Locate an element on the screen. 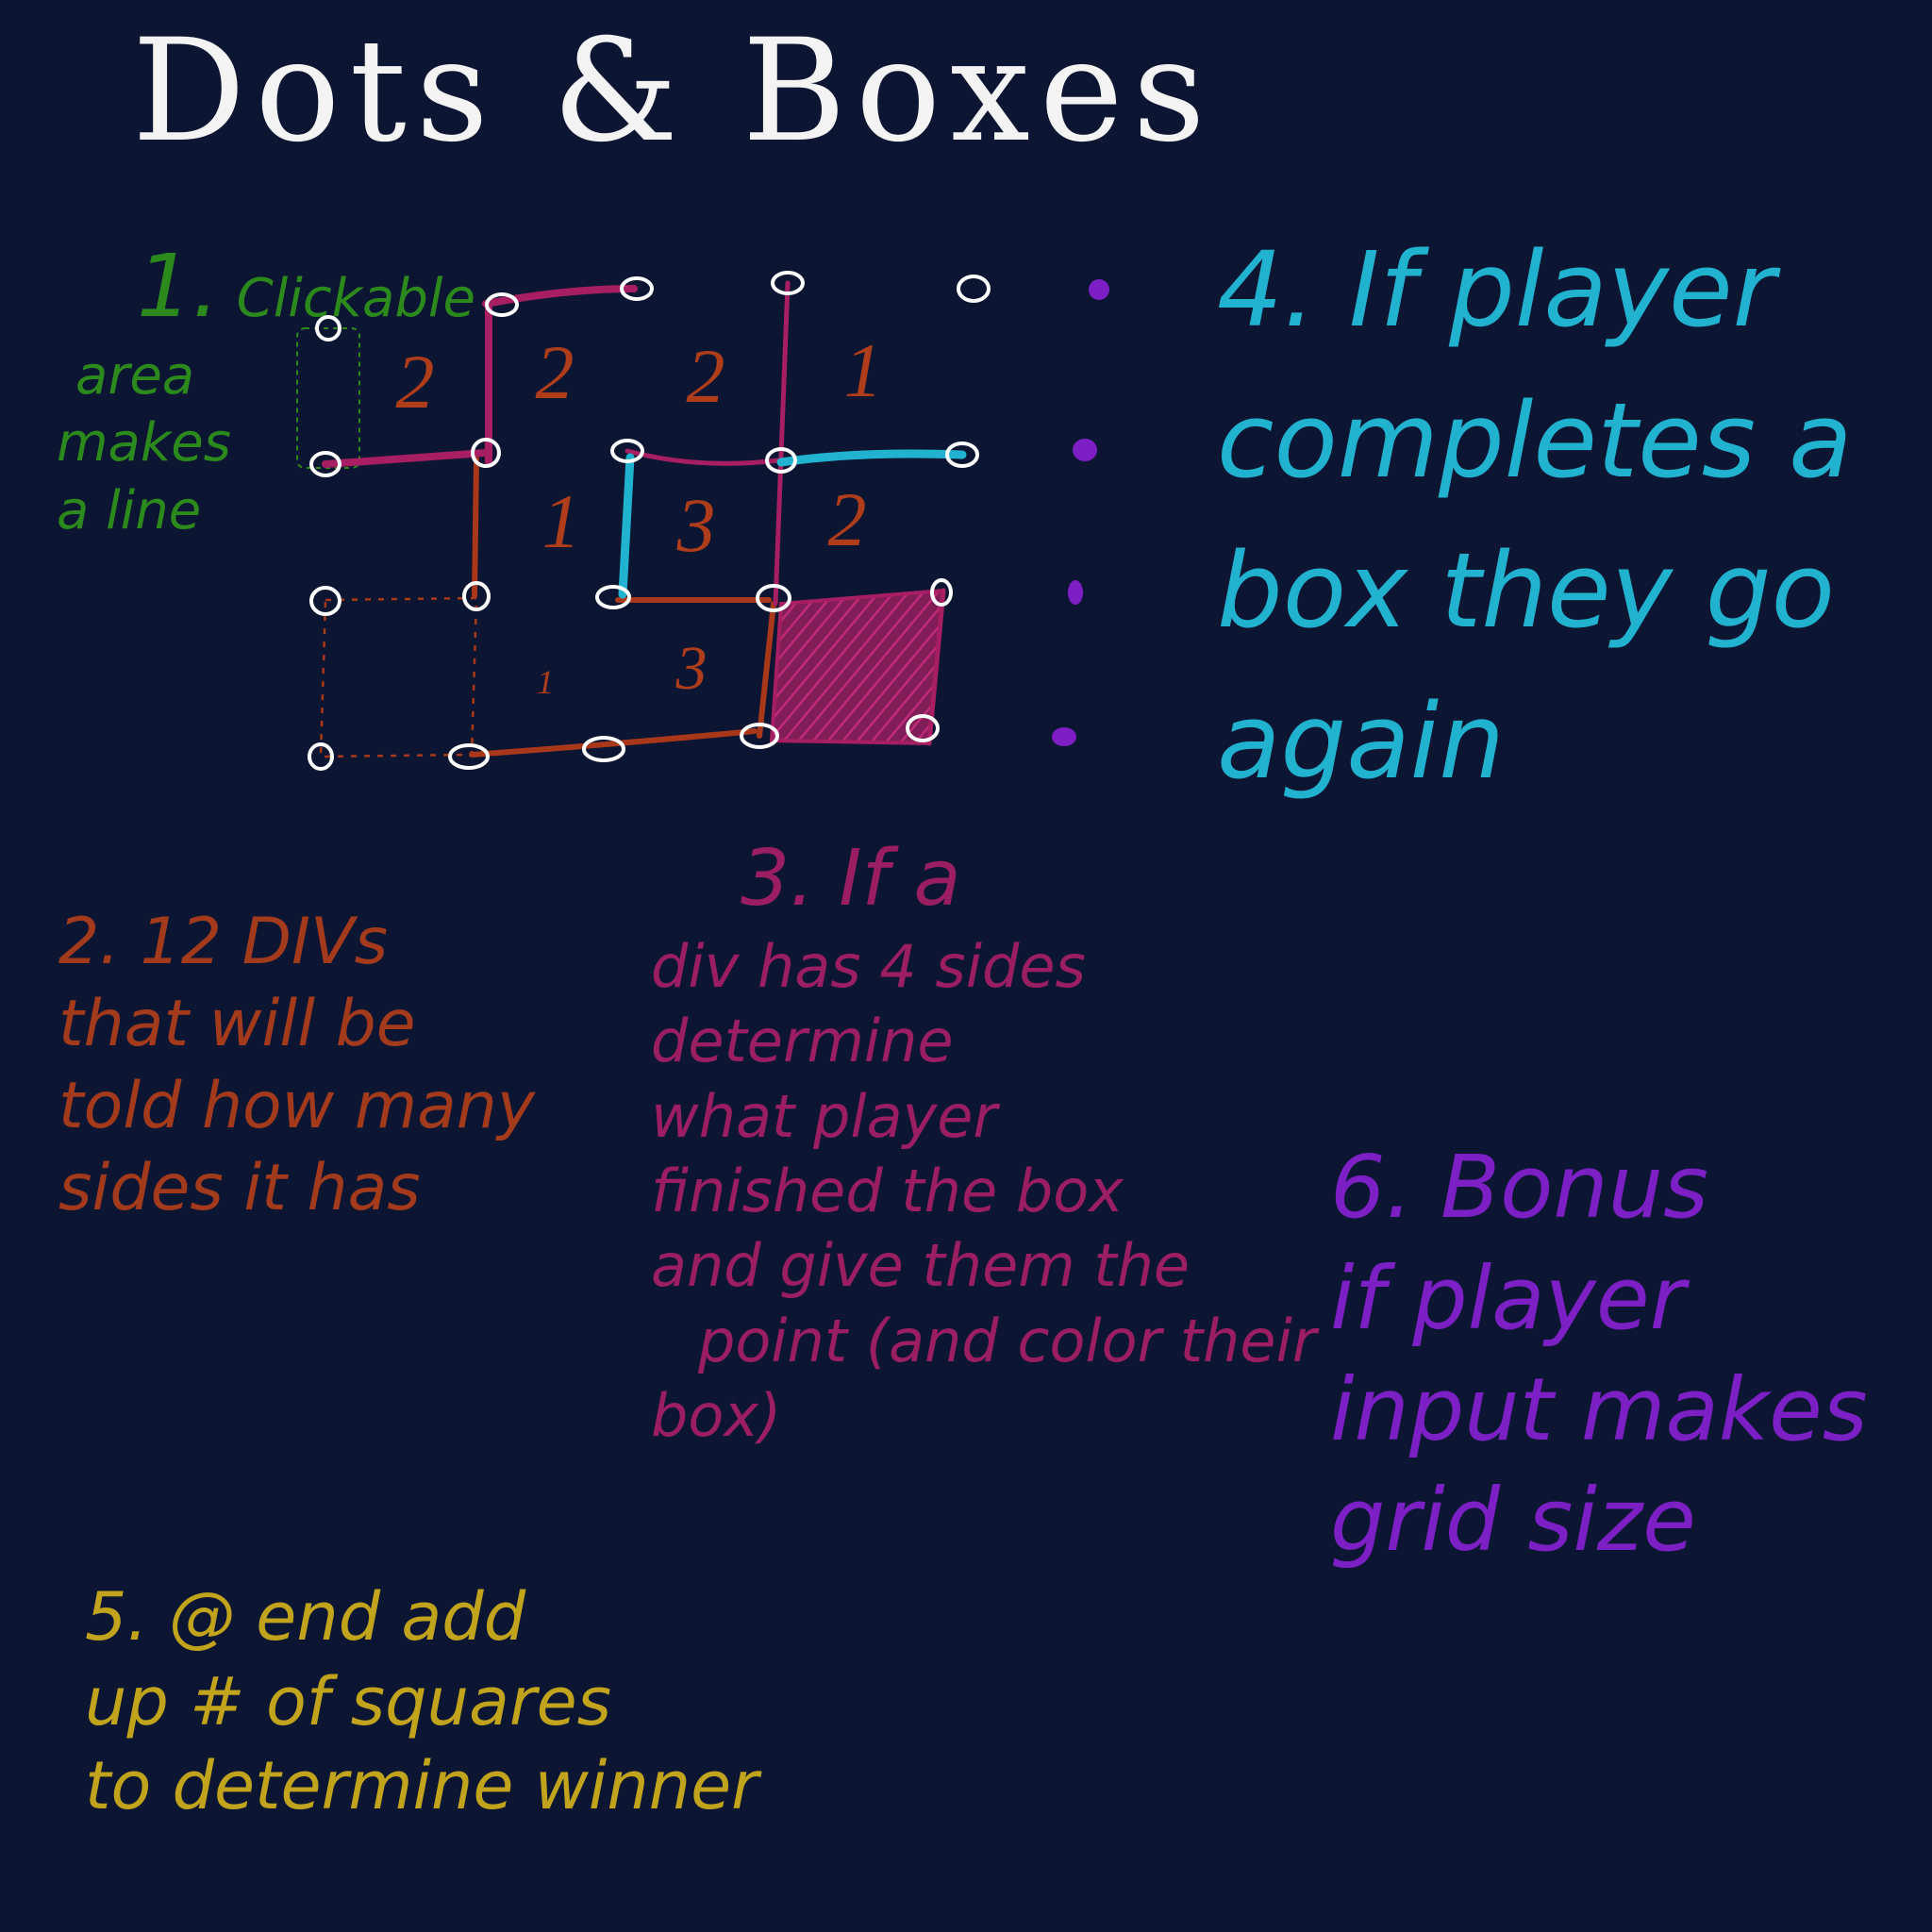  note-line: 4. If player is located at coordinates (1496, 290).